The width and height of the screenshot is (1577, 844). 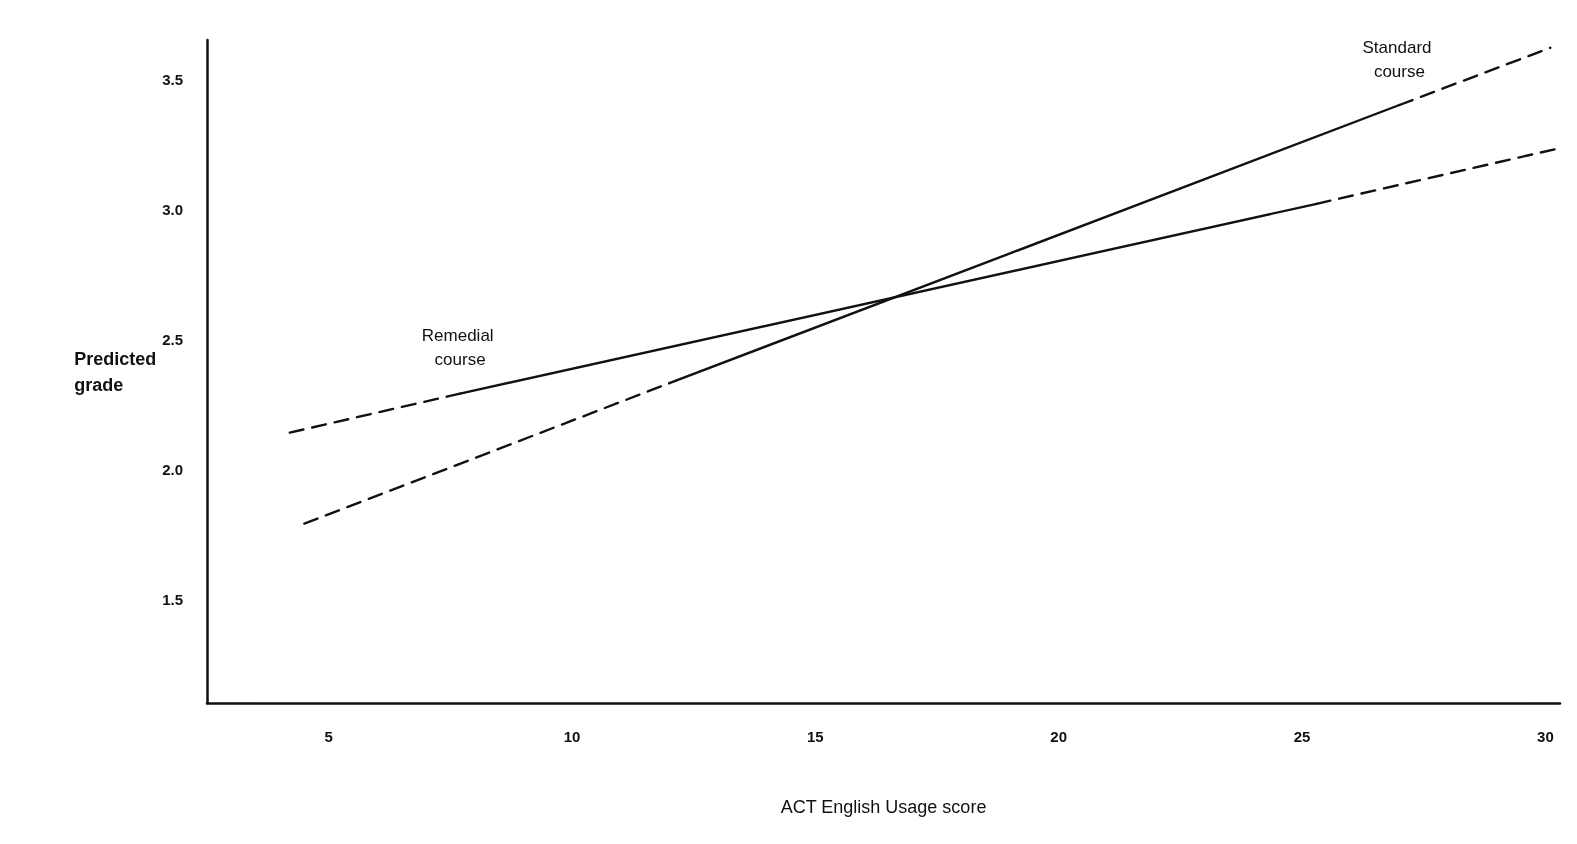 What do you see at coordinates (172, 469) in the screenshot?
I see `y-tick-label: 2.0` at bounding box center [172, 469].